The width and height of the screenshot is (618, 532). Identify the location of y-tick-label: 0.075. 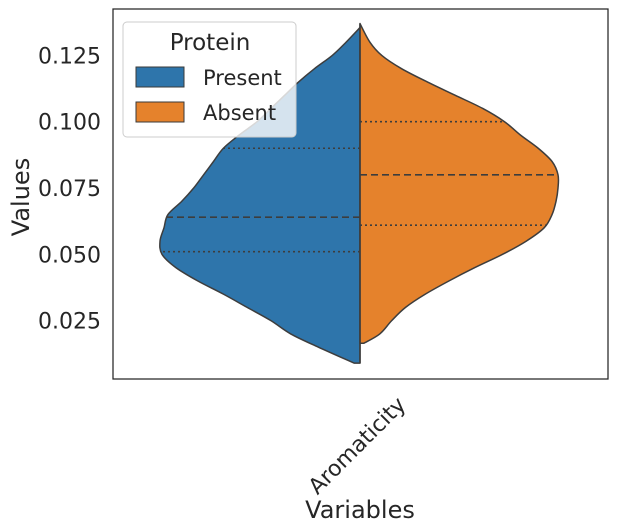
(69, 189).